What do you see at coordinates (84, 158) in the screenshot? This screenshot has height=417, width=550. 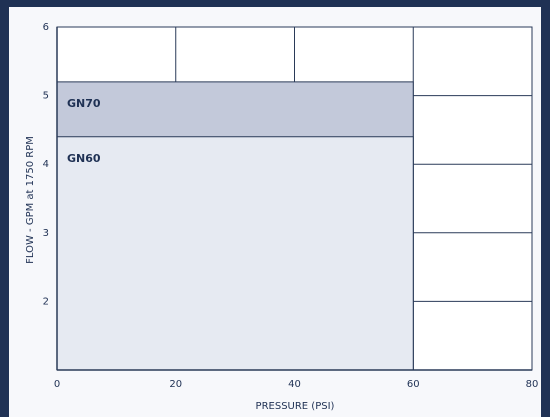 I see `series-label: GN60` at bounding box center [84, 158].